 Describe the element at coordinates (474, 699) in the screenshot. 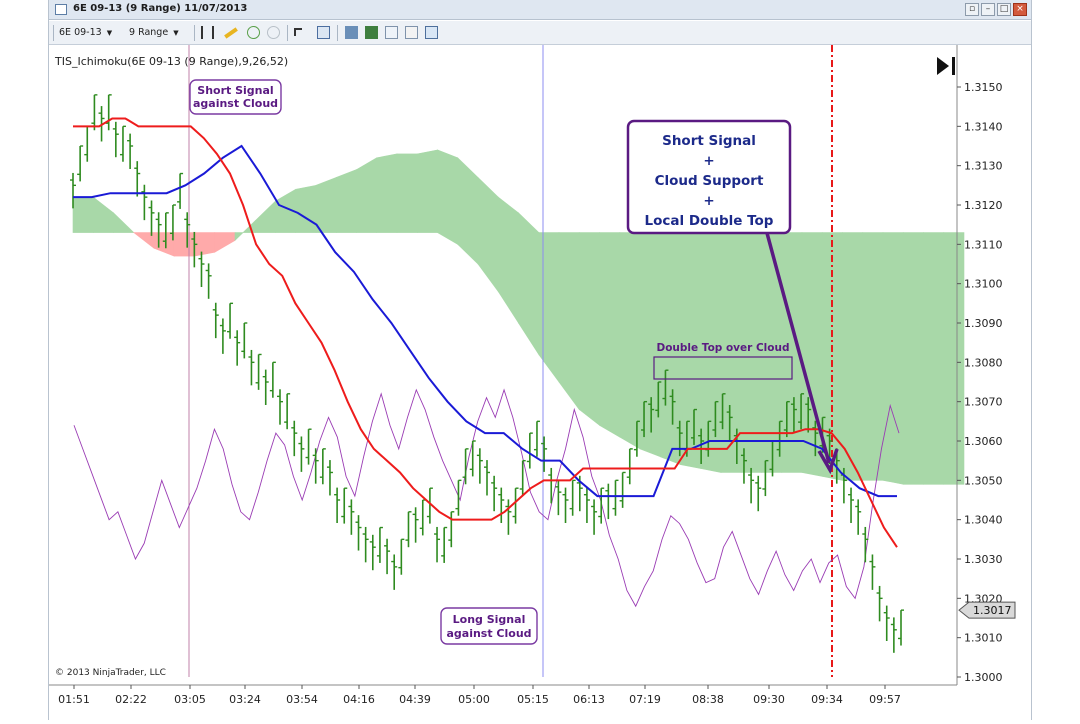

I see `x-tick-label: 05:00` at that location.